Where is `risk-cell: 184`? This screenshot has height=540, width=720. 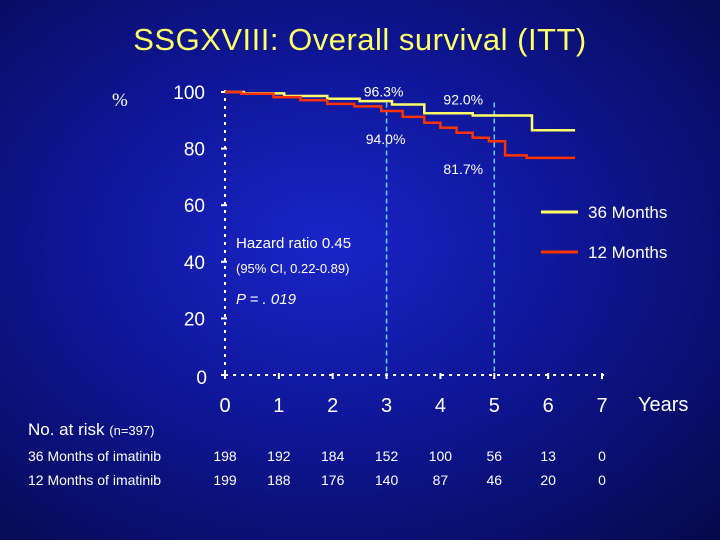
risk-cell: 184 is located at coordinates (333, 456).